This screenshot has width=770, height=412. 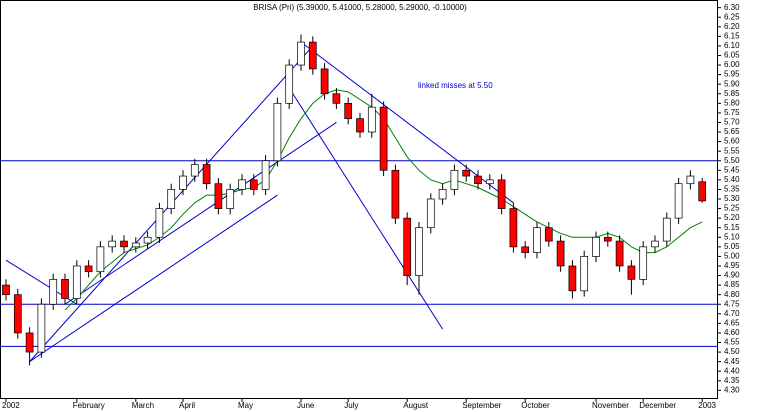 I want to click on y-tick-label: 5.85, so click(x=732, y=93).